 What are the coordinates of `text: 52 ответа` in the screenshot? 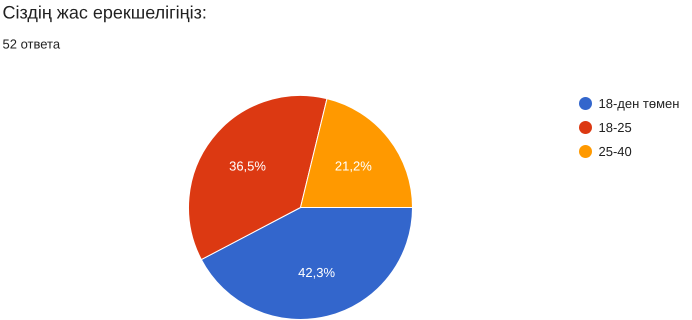 It's located at (31, 44).